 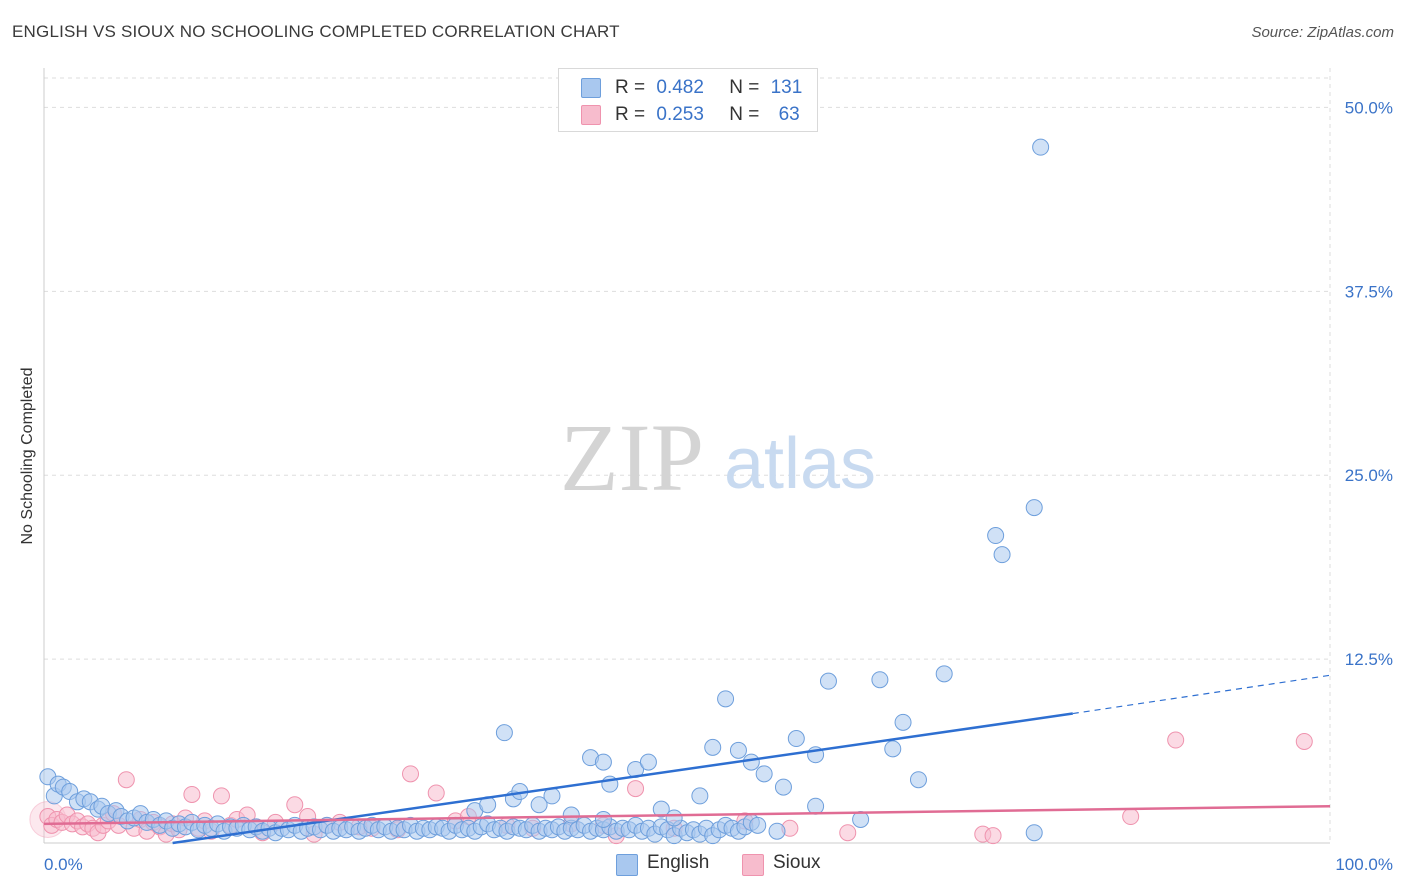 What do you see at coordinates (627, 865) in the screenshot?
I see `english-legend-swatch` at bounding box center [627, 865].